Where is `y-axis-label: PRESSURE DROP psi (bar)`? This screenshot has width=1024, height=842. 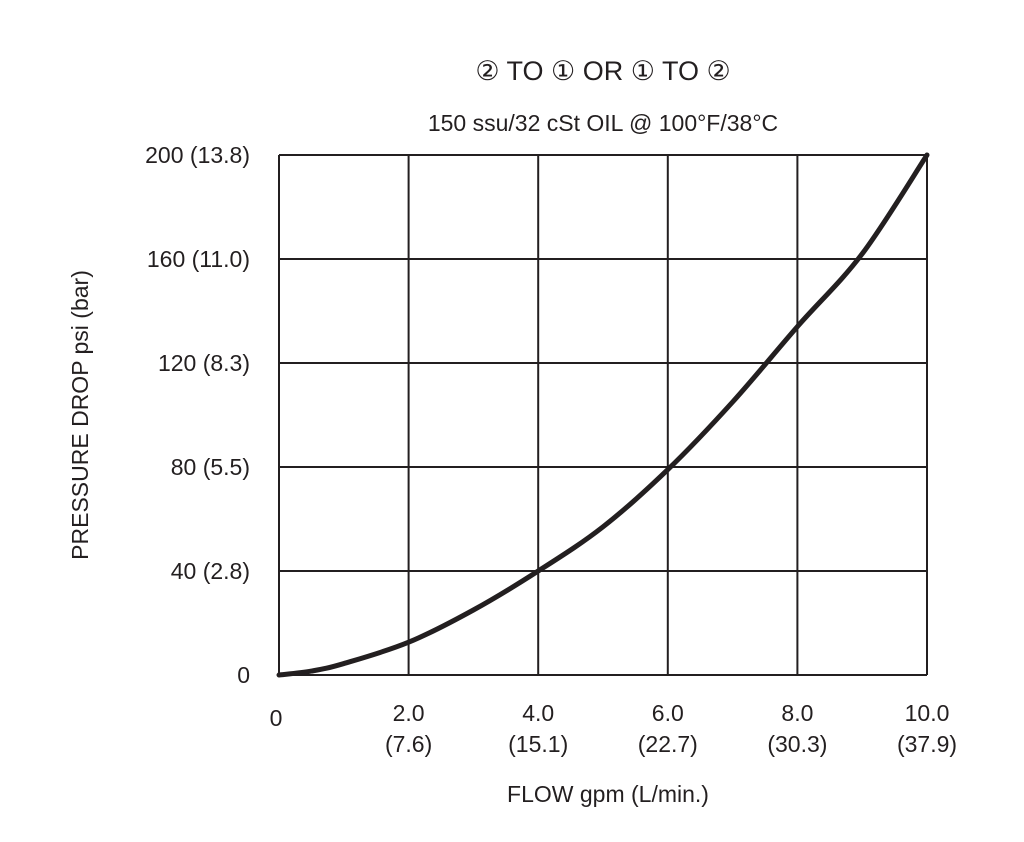 y-axis-label: PRESSURE DROP psi (bar) is located at coordinates (80, 415).